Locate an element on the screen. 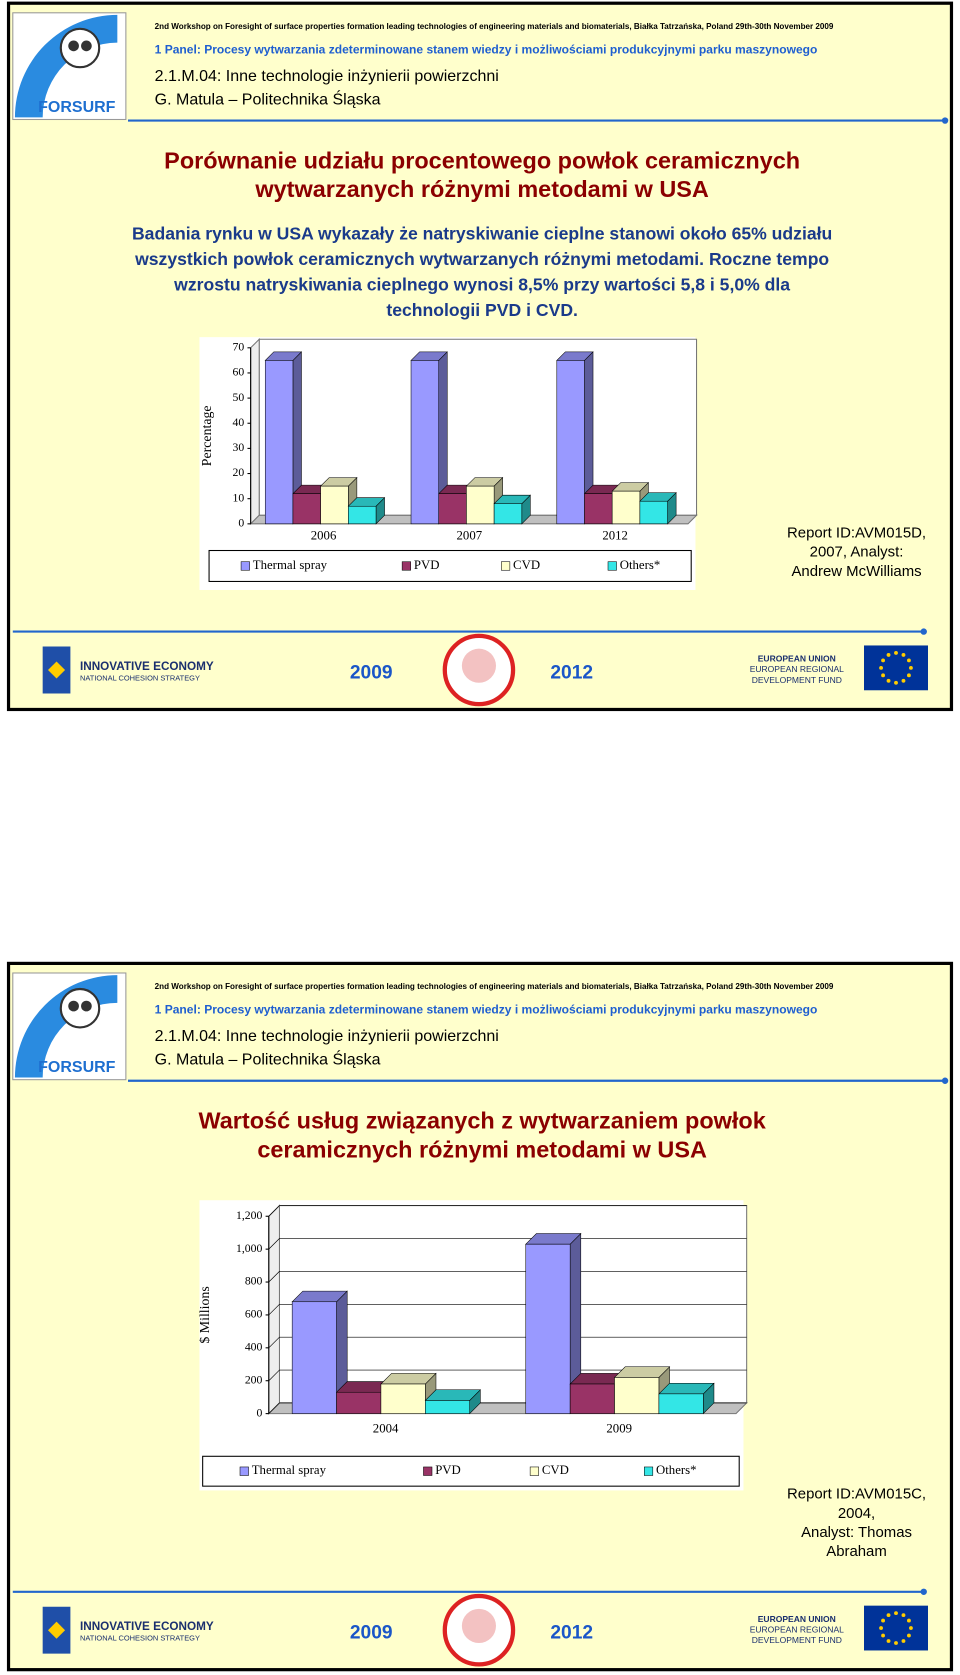 Image resolution: width=960 pixels, height=1675 pixels. y-tick-label: 60 is located at coordinates (239, 372).